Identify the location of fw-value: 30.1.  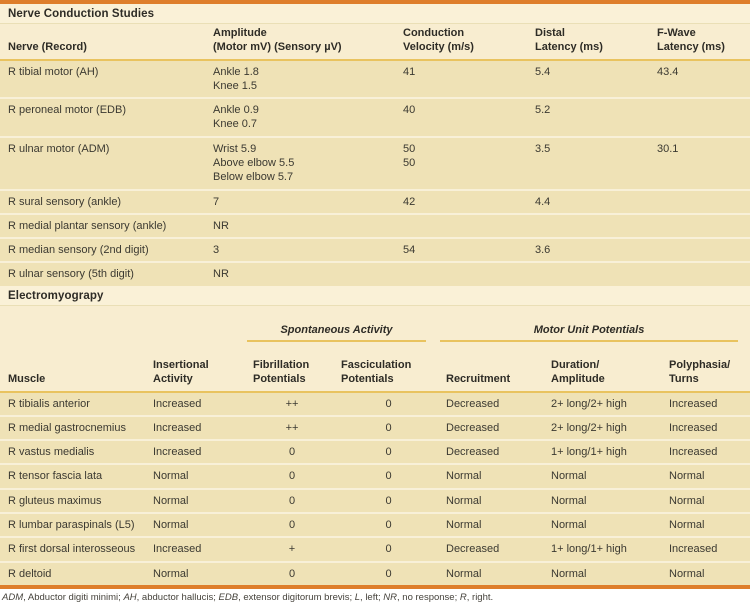
(699, 162).